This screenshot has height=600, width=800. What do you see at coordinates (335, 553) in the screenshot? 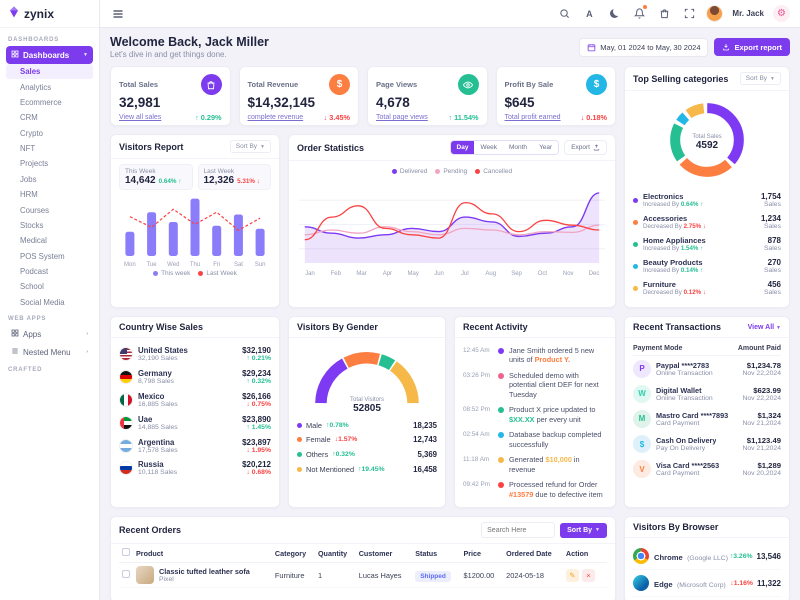
I see `column-header: Quantity` at bounding box center [335, 553].